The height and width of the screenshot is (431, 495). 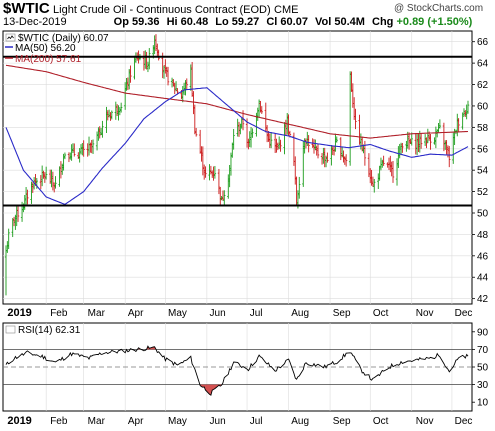 I want to click on price-x-tick-label: Oct, so click(x=381, y=313).